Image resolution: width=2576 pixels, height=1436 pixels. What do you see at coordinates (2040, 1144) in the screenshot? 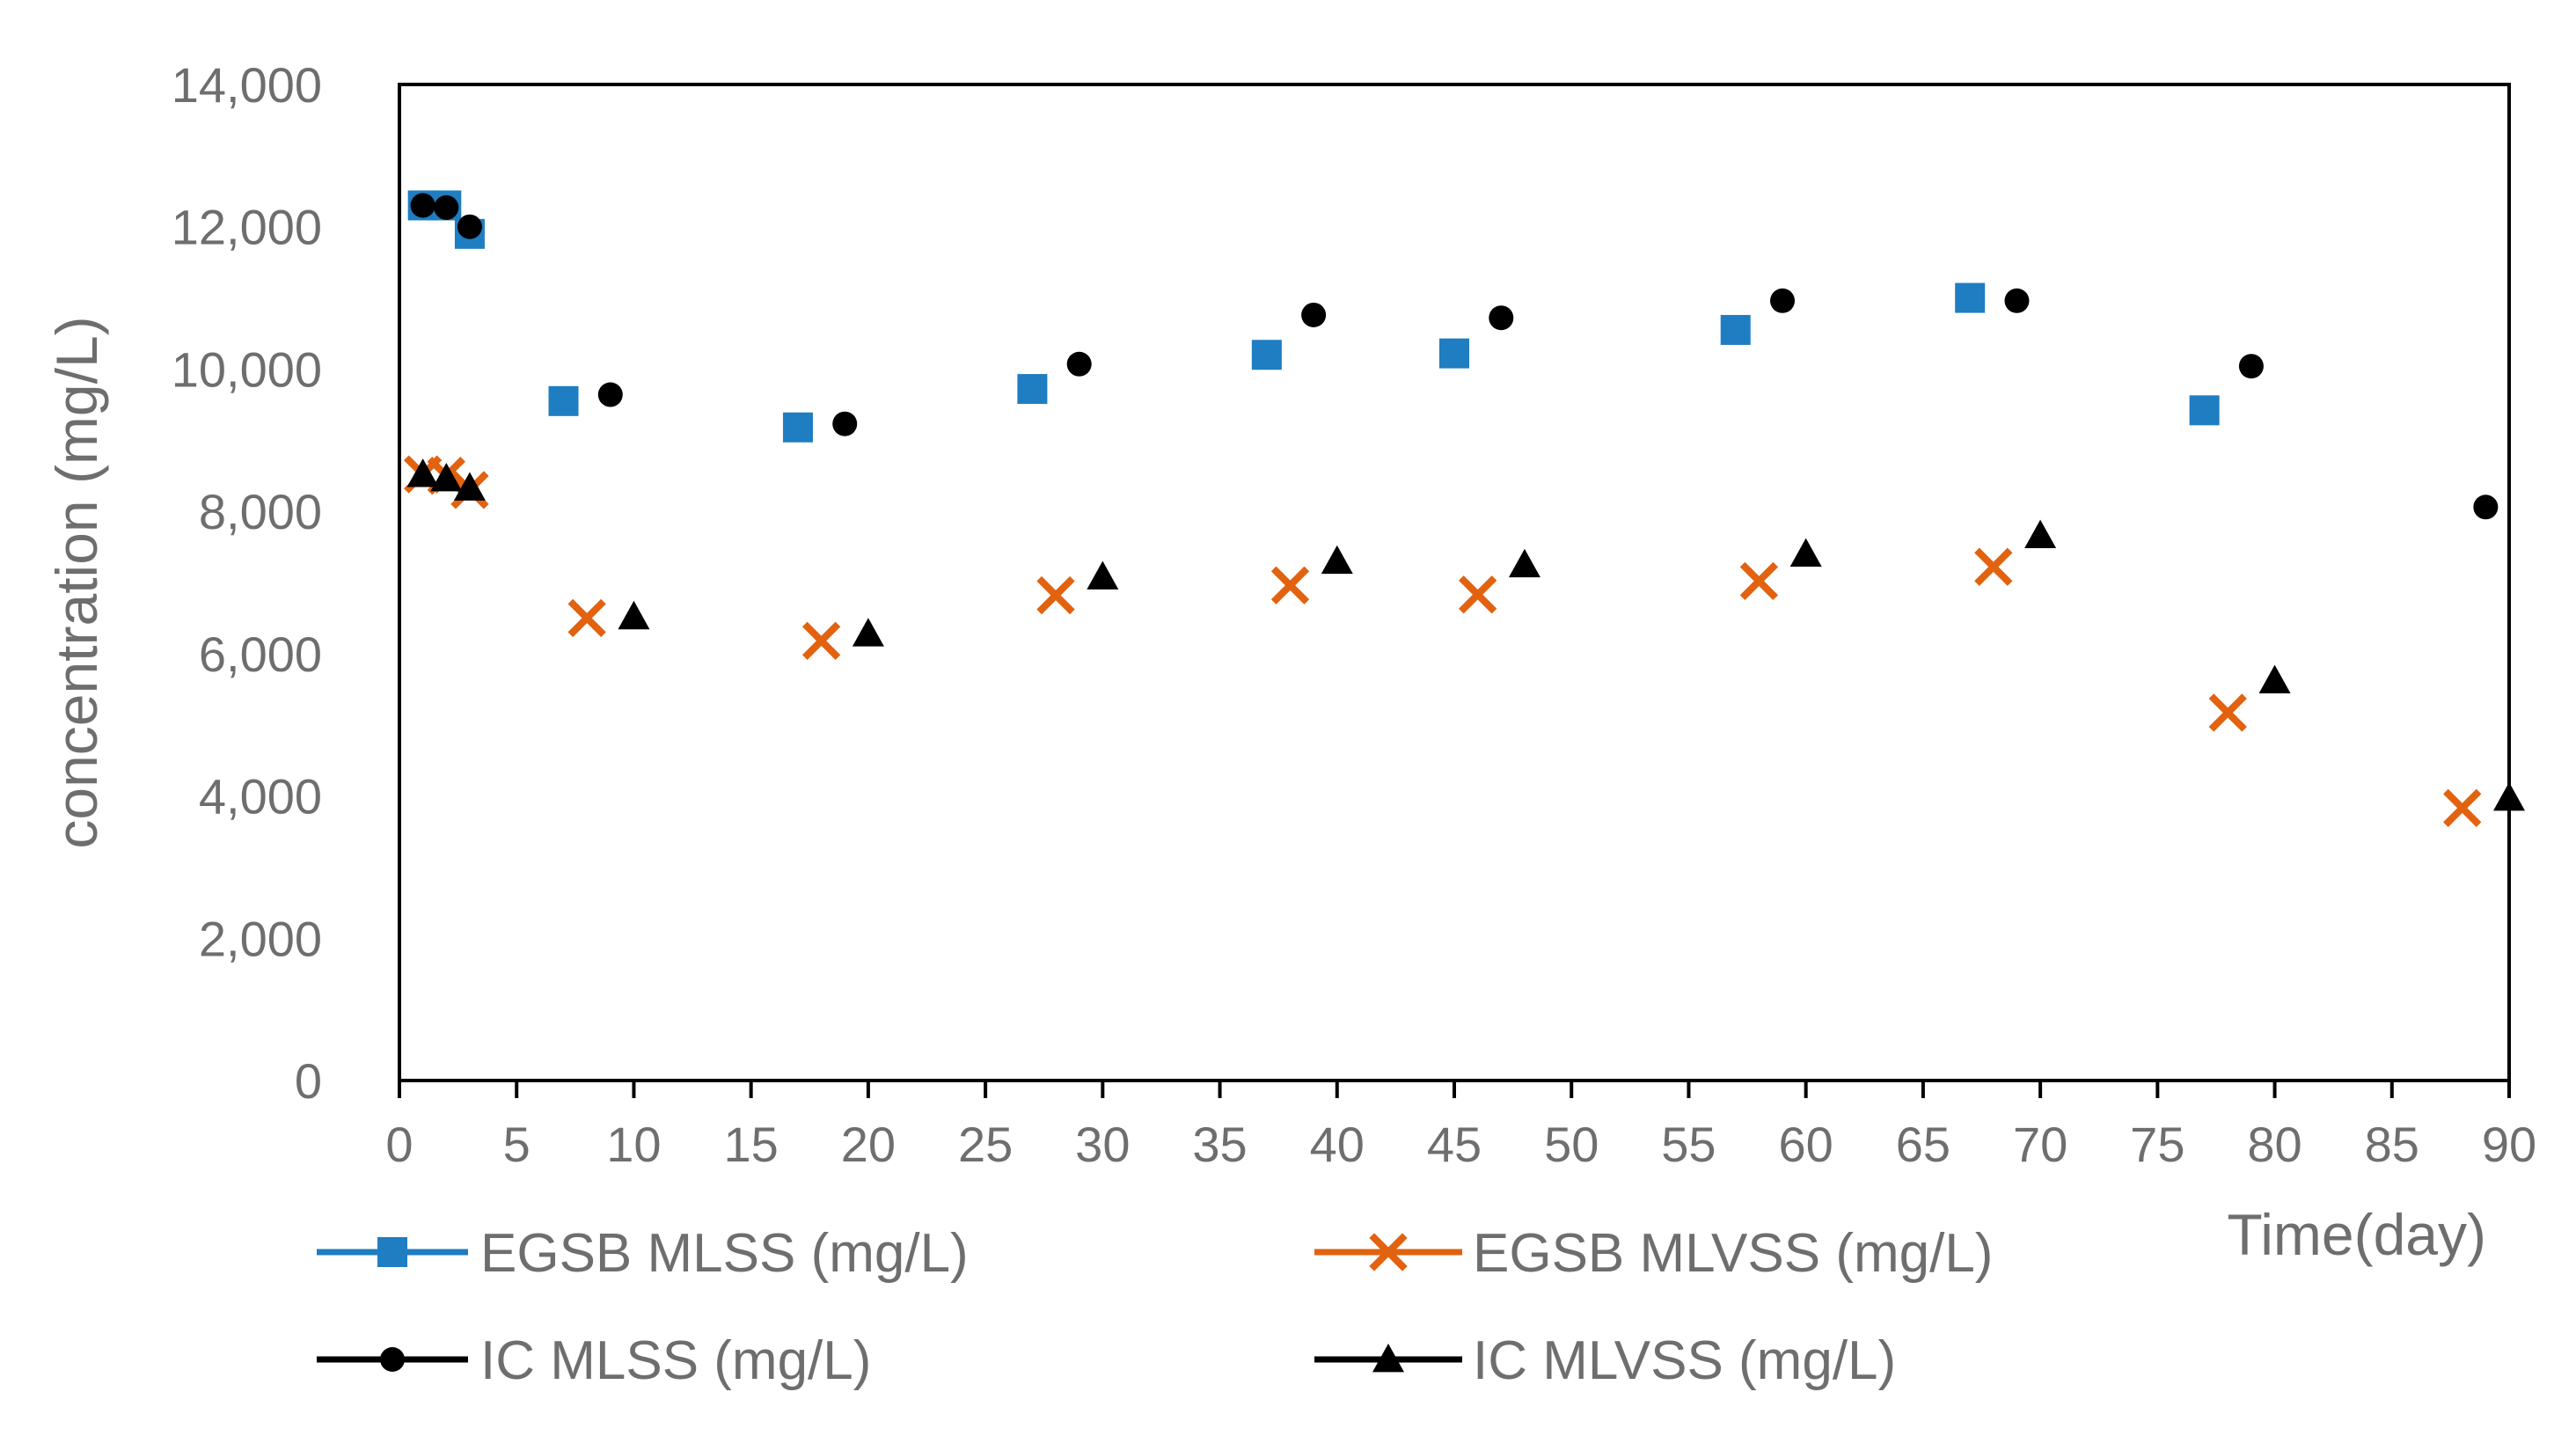
I see `x-tick-label: 70` at bounding box center [2040, 1144].